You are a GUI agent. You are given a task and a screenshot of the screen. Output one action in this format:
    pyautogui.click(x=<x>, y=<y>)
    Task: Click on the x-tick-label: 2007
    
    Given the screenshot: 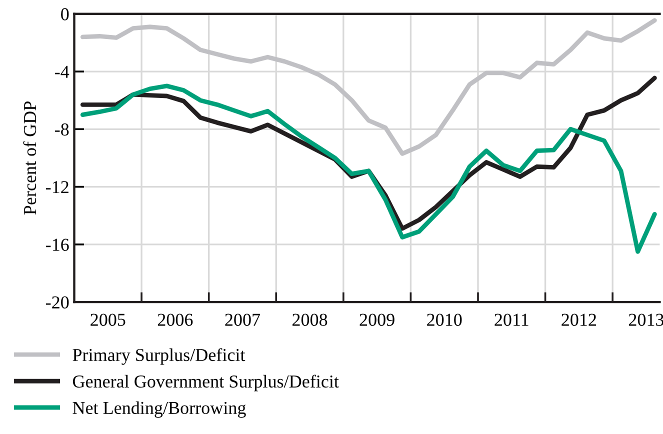 What is the action you would take?
    pyautogui.click(x=242, y=320)
    